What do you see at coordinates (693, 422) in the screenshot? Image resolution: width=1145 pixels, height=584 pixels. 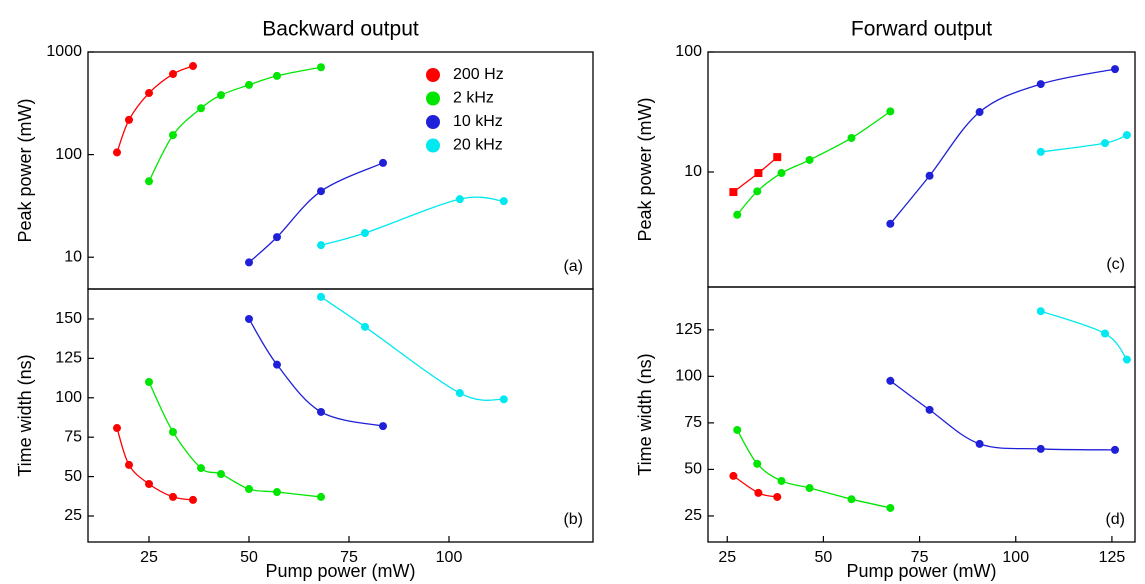 I see `y-tick-label: 75` at bounding box center [693, 422].